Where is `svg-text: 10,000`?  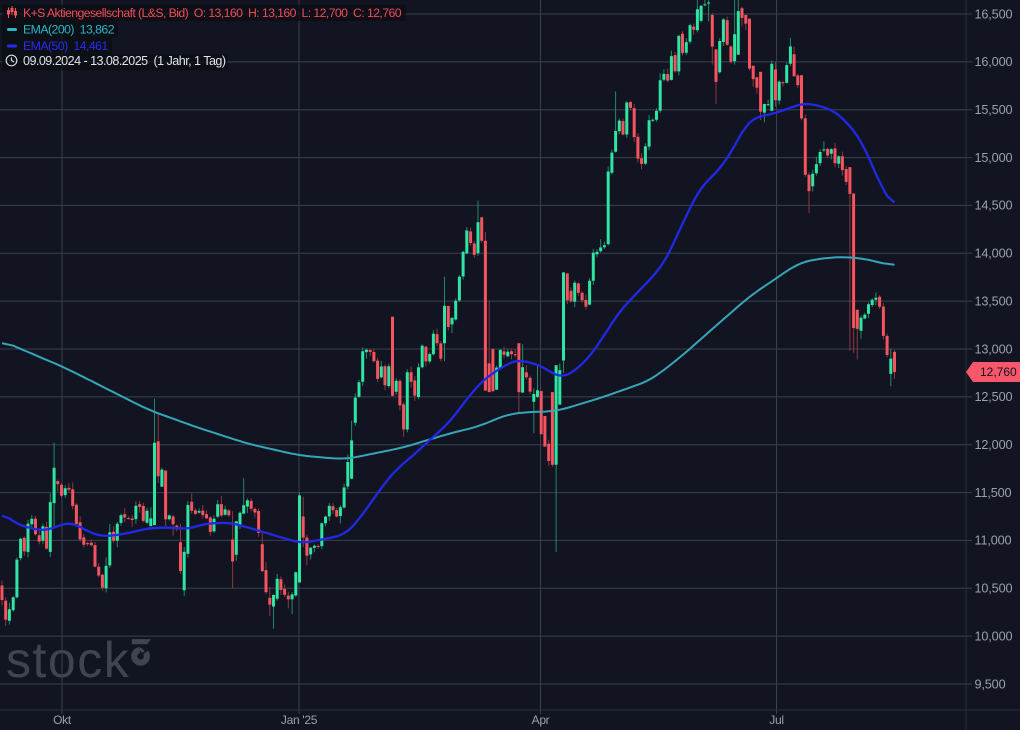
svg-text: 10,000 is located at coordinates (994, 636).